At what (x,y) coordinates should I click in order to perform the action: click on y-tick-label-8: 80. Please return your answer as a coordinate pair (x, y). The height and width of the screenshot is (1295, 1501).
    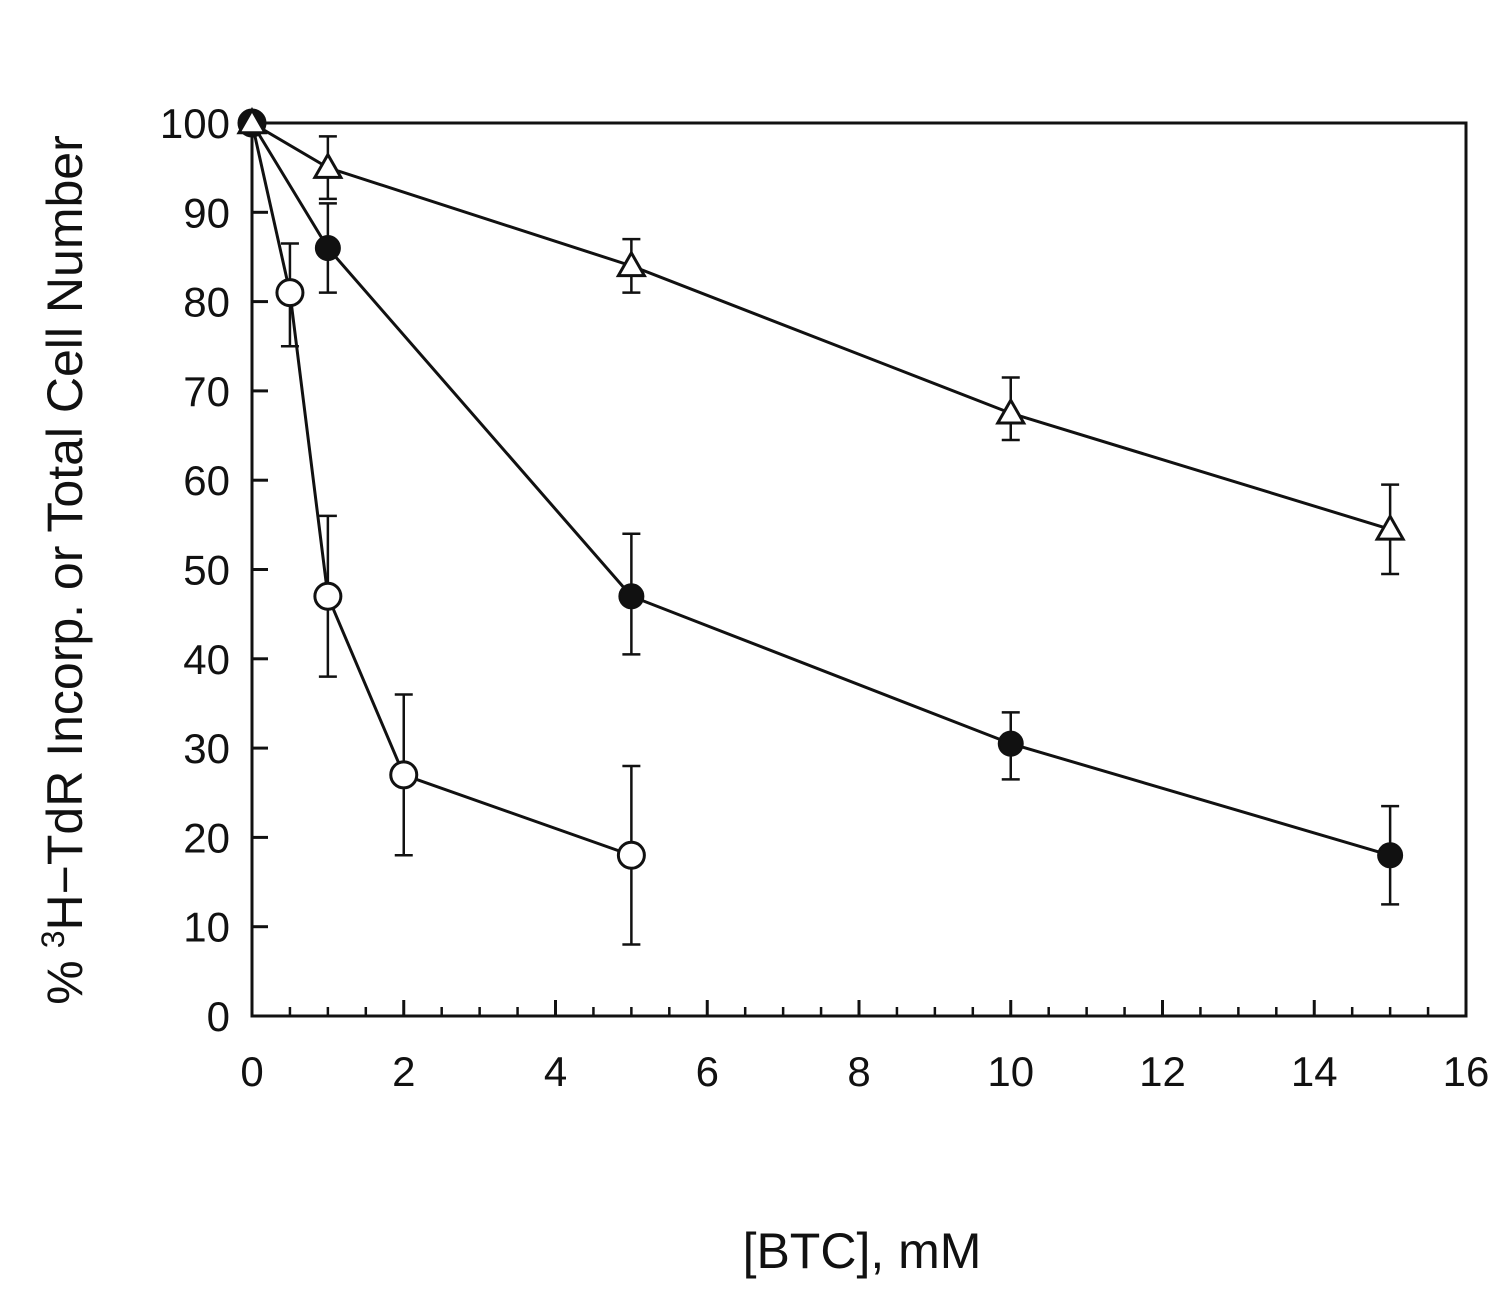
    Looking at the image, I should click on (206, 302).